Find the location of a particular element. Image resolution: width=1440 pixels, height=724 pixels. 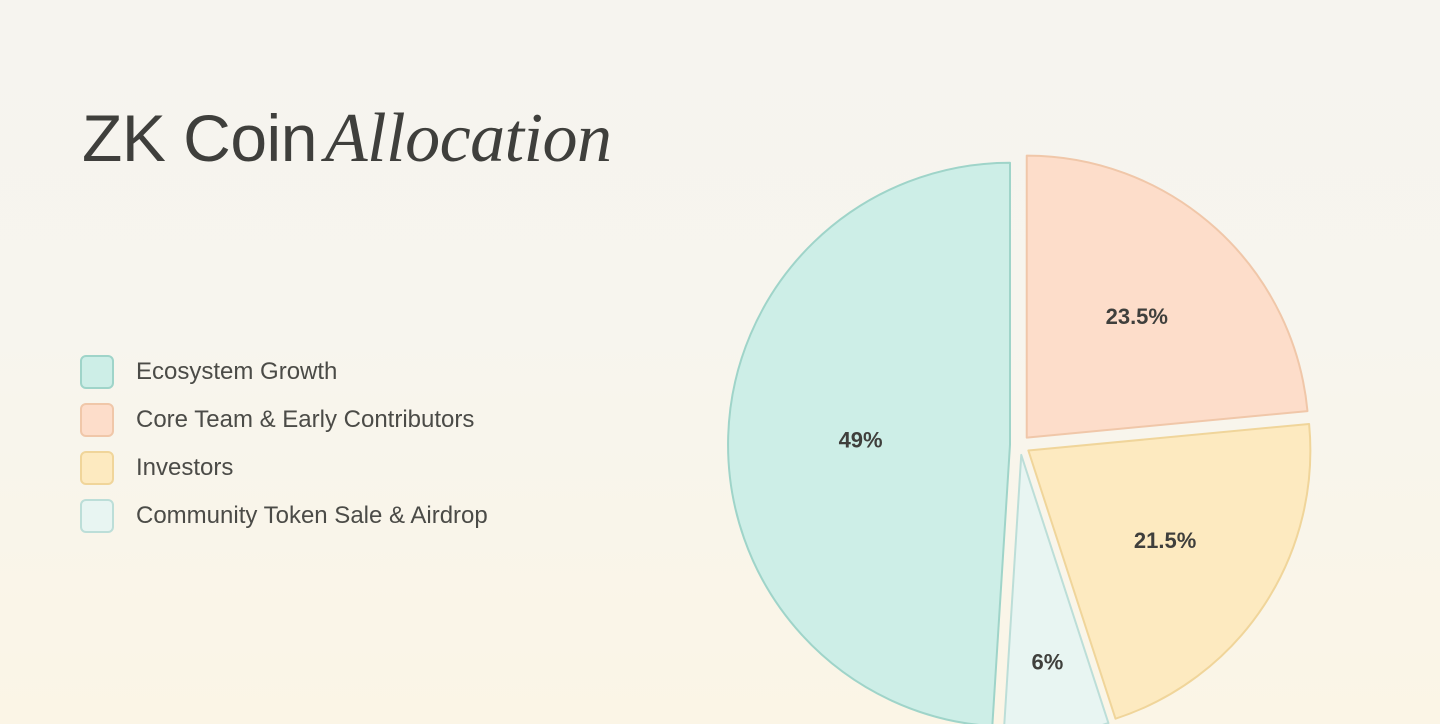

legend-item-investors: Investors is located at coordinates (284, 468).